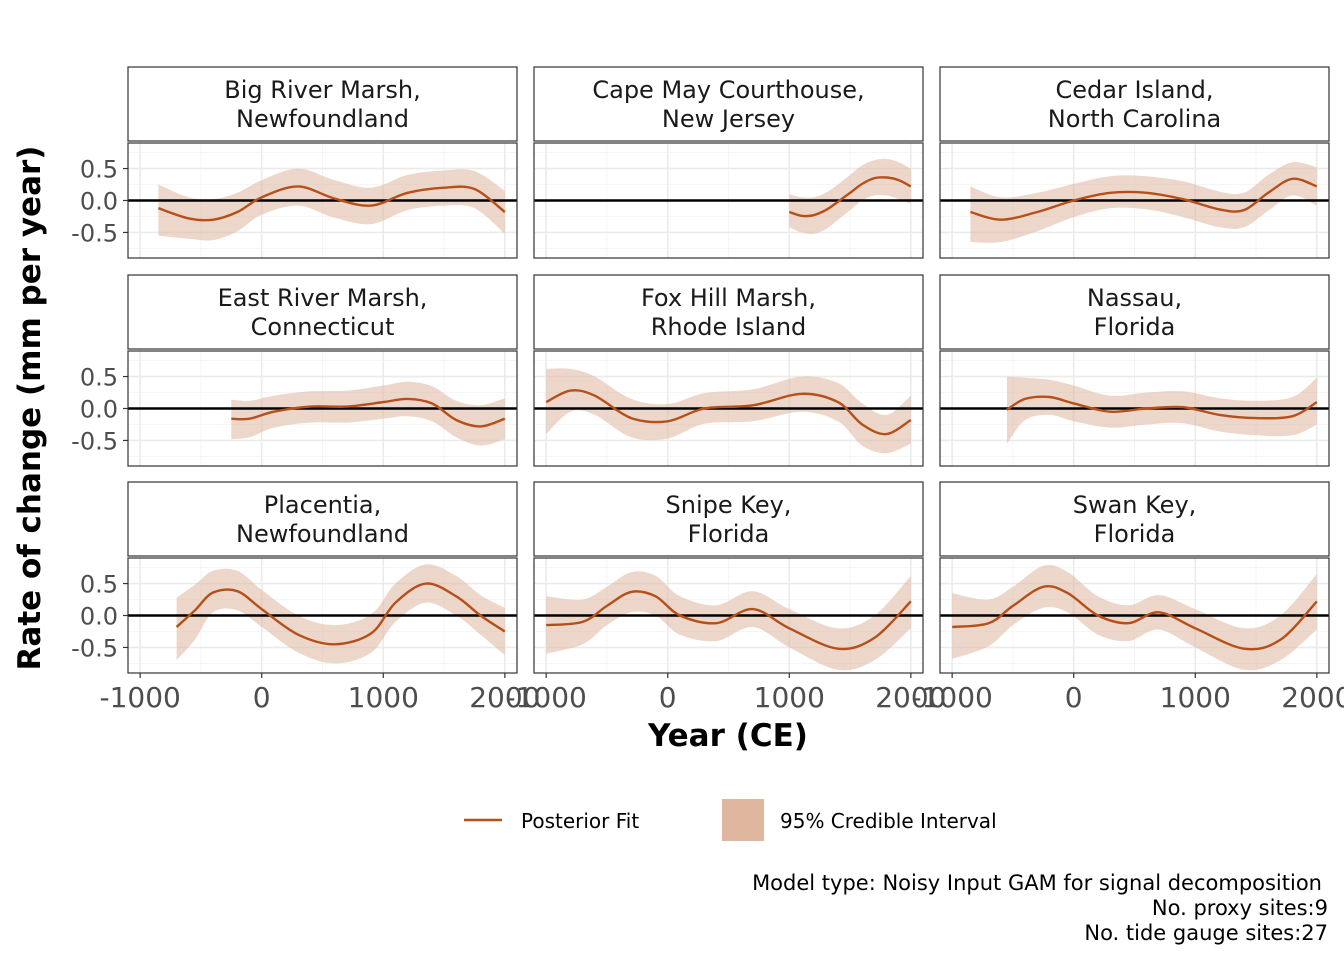  I want to click on y-axis-title: Rate of change (mm per year), so click(30, 408).